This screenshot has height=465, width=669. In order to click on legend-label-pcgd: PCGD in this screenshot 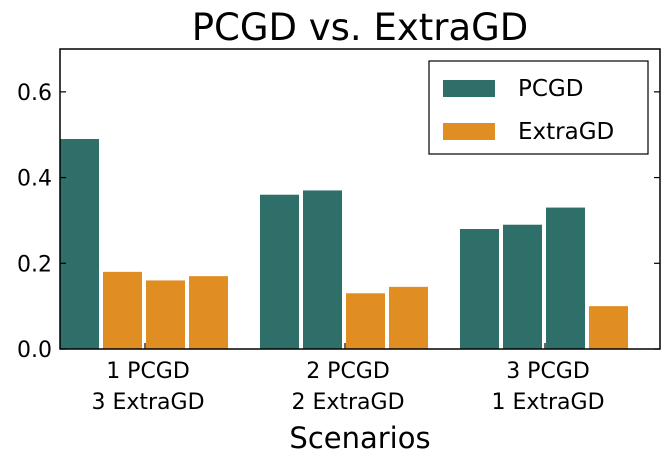, I will do `click(550, 89)`.